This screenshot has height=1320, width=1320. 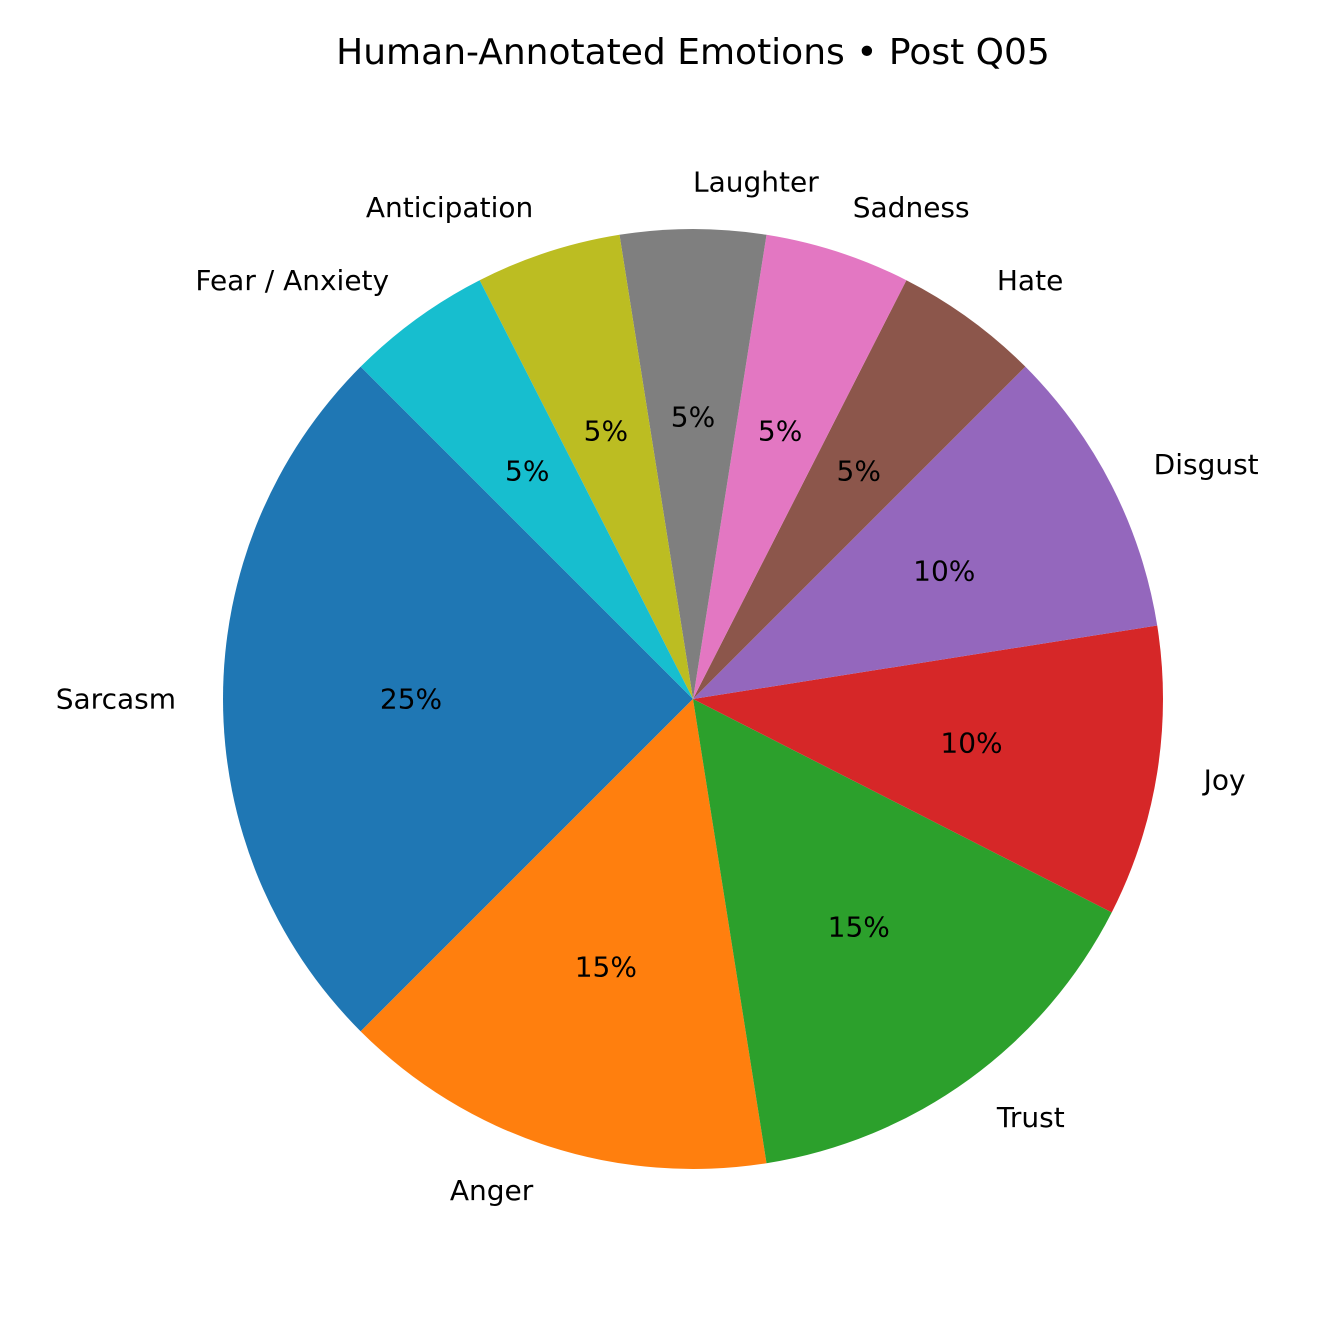 What do you see at coordinates (116, 699) in the screenshot?
I see `slice-label: Sarcasm` at bounding box center [116, 699].